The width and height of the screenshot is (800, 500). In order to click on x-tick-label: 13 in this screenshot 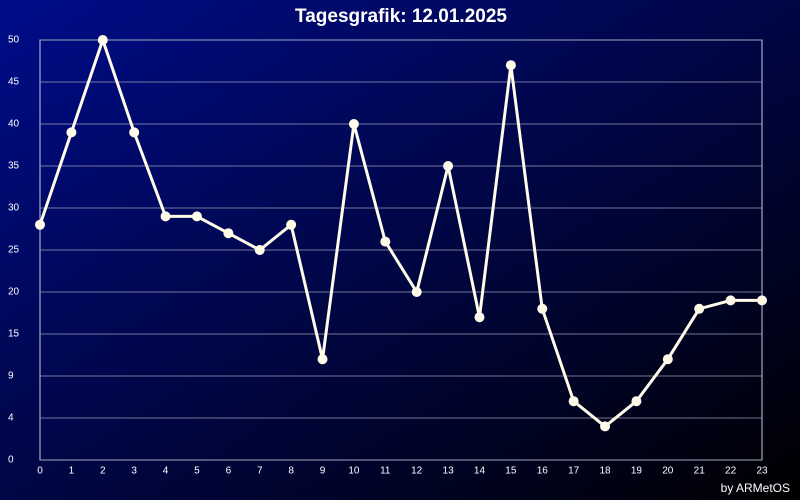, I will do `click(449, 471)`.